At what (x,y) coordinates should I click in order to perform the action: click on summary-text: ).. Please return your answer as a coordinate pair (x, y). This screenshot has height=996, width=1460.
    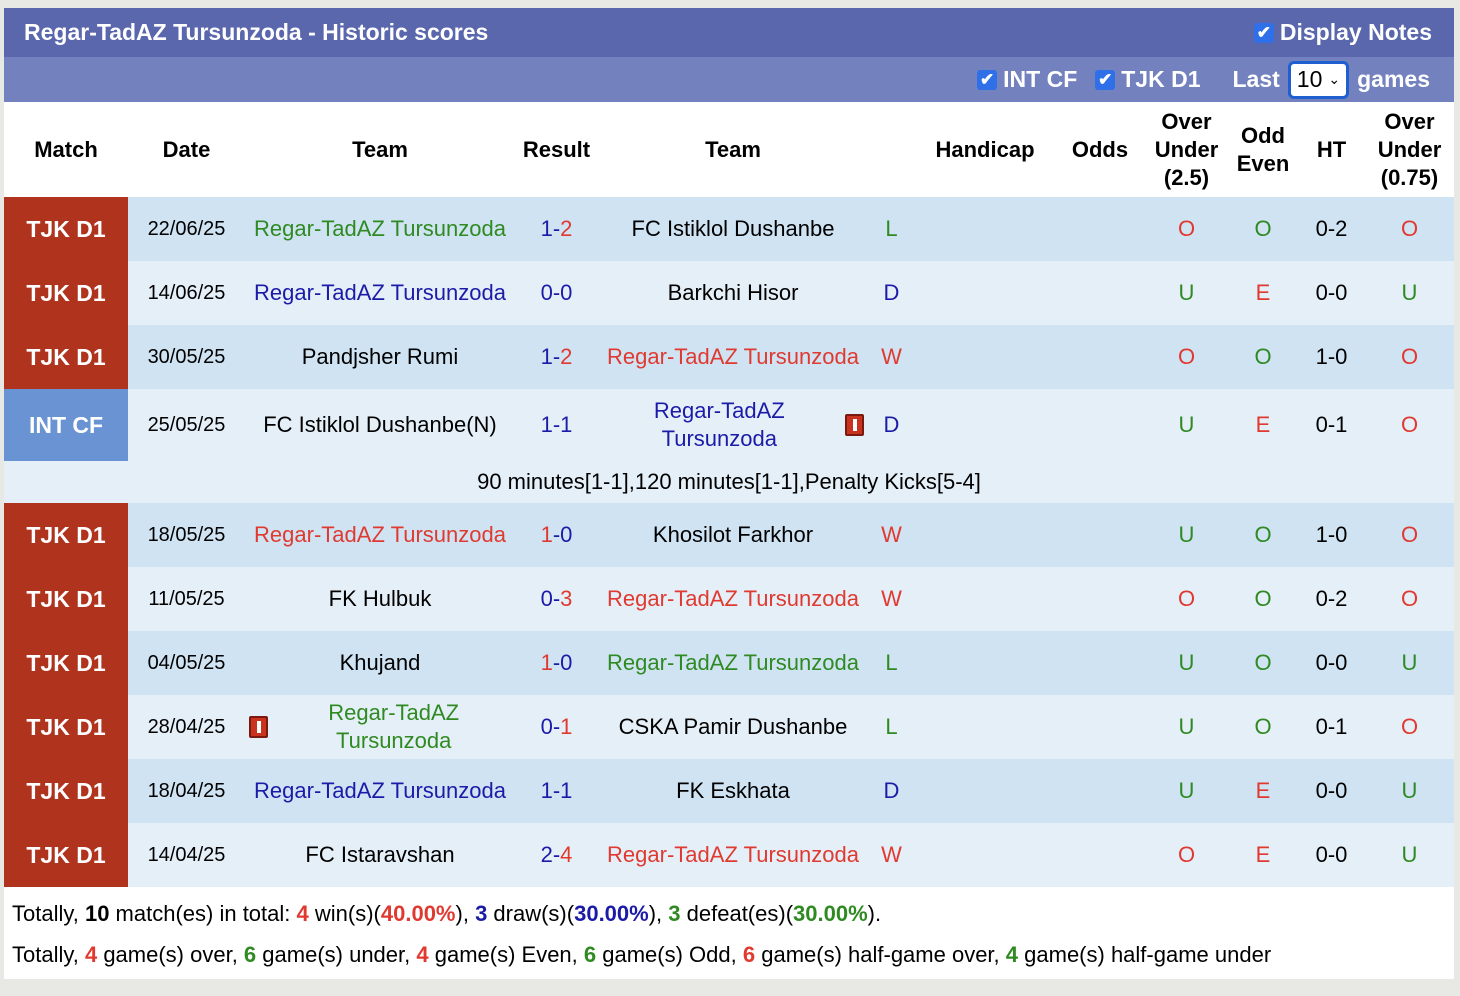
    Looking at the image, I should click on (874, 913).